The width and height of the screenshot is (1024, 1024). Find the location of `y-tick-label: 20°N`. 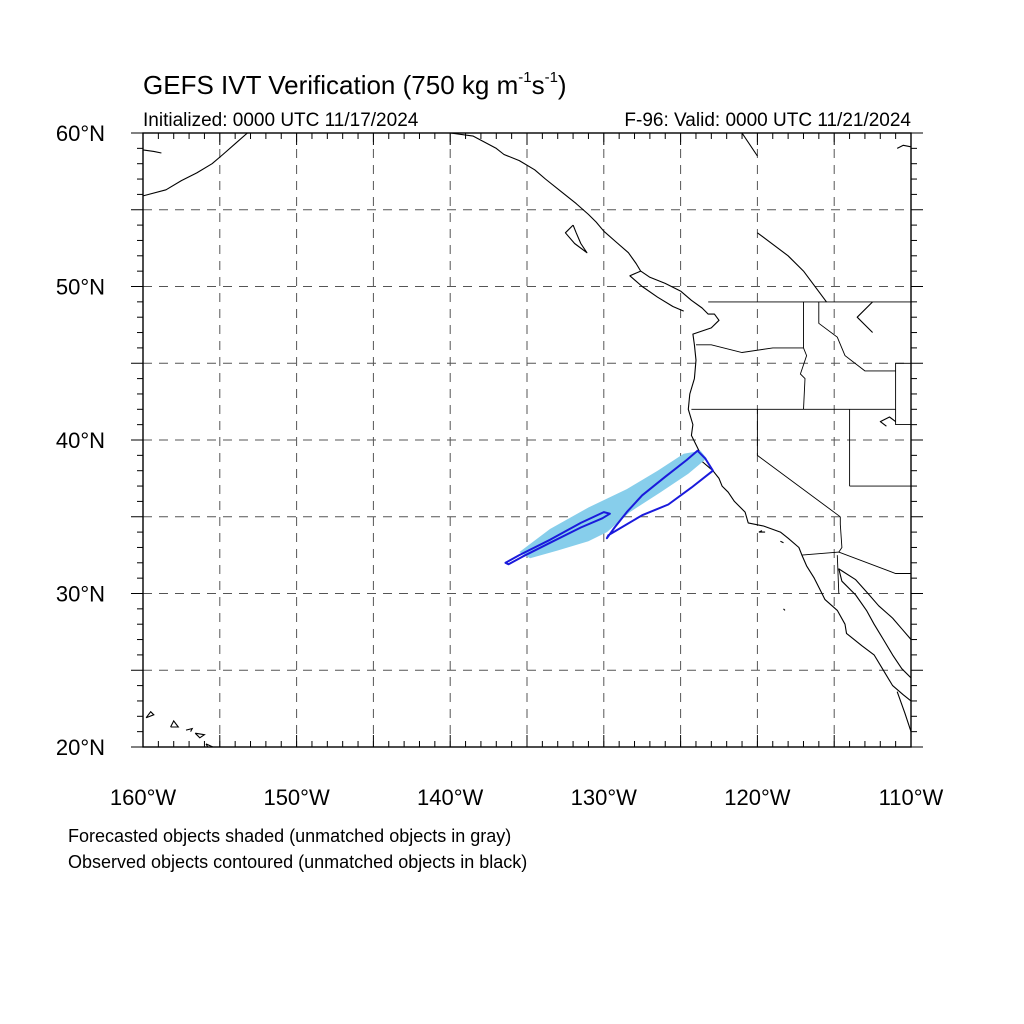

y-tick-label: 20°N is located at coordinates (80, 747).